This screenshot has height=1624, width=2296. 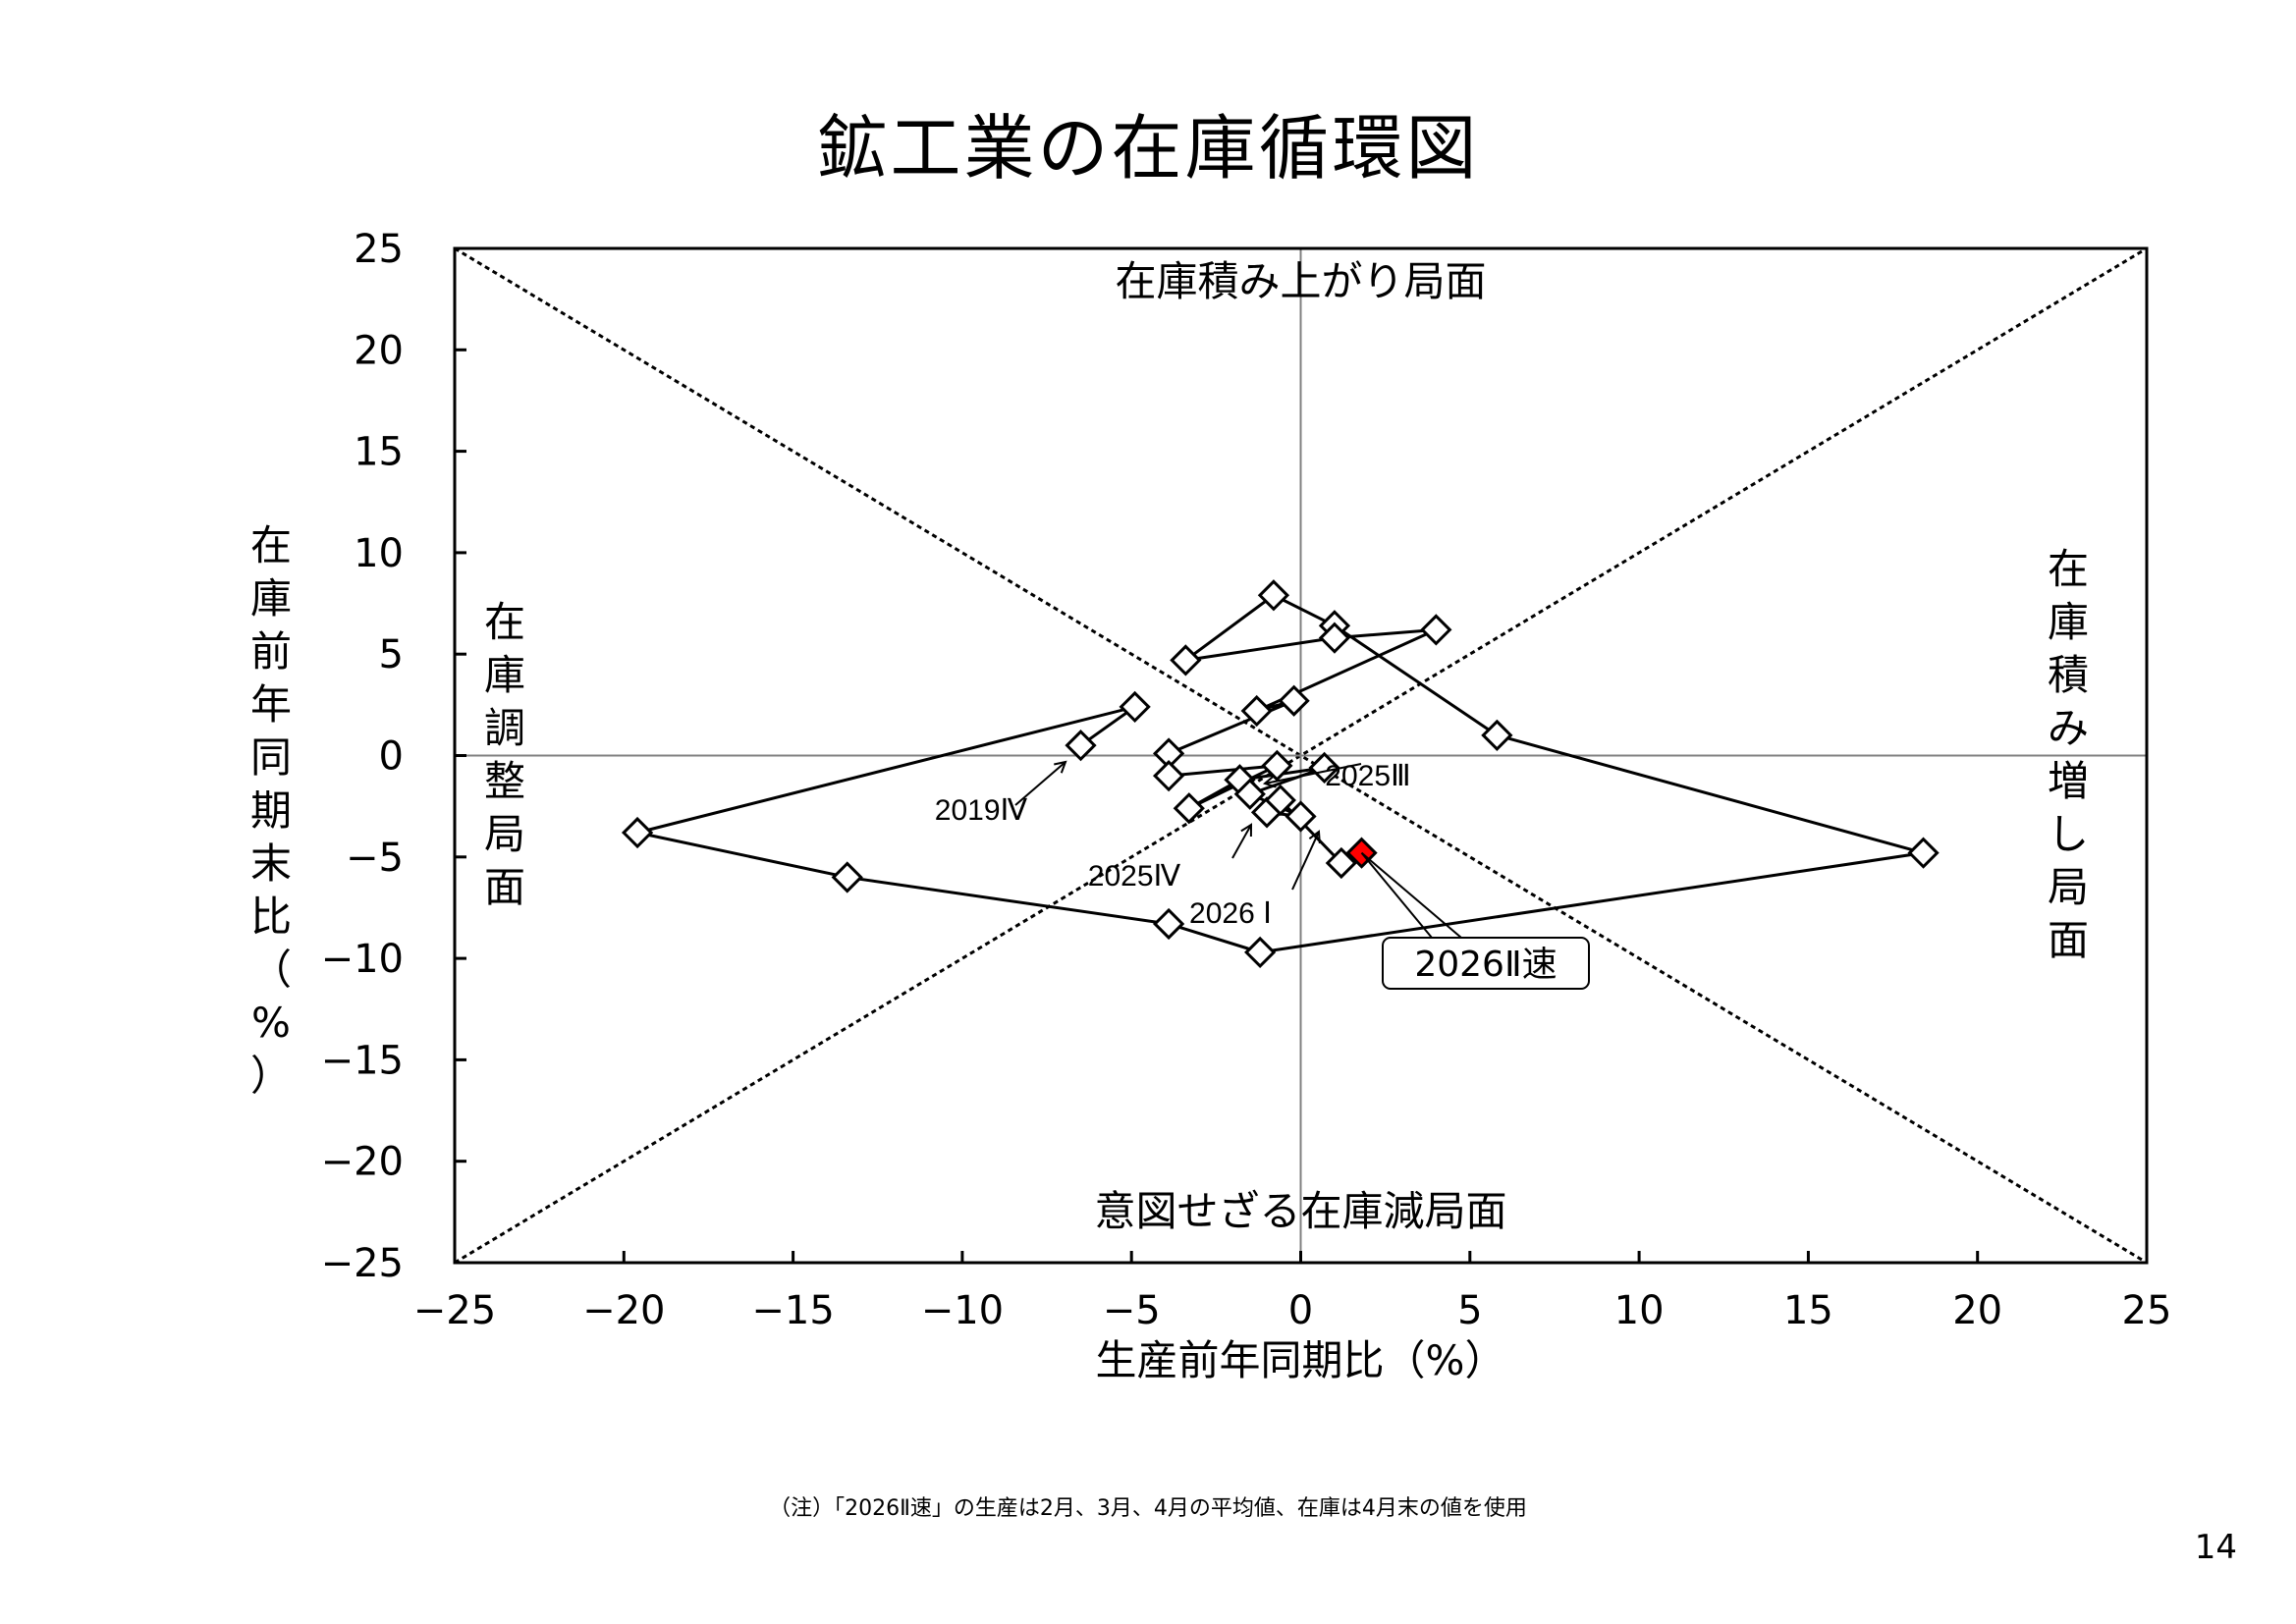 What do you see at coordinates (362, 1060) in the screenshot?
I see `y-tick-label: −15` at bounding box center [362, 1060].